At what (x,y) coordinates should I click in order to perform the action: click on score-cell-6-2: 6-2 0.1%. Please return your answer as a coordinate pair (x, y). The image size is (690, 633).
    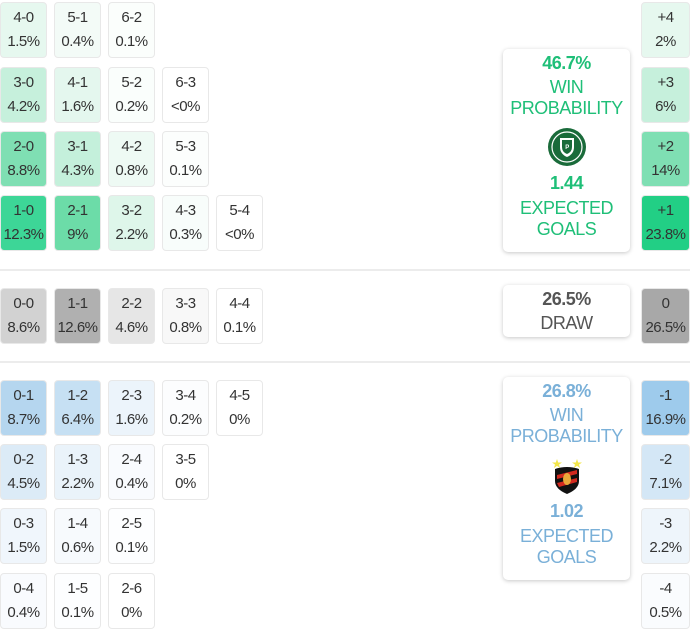
    Looking at the image, I should click on (131, 30).